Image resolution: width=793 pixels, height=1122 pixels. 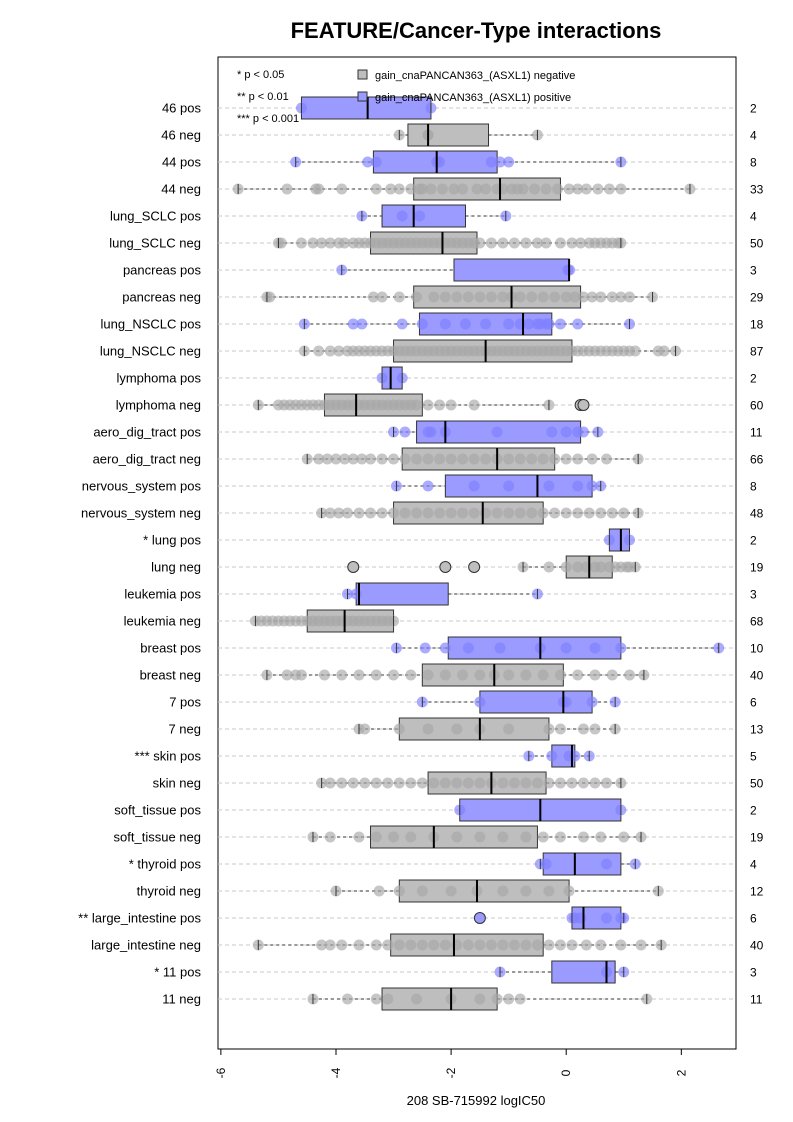 What do you see at coordinates (757, 838) in the screenshot?
I see `count-label: 19` at bounding box center [757, 838].